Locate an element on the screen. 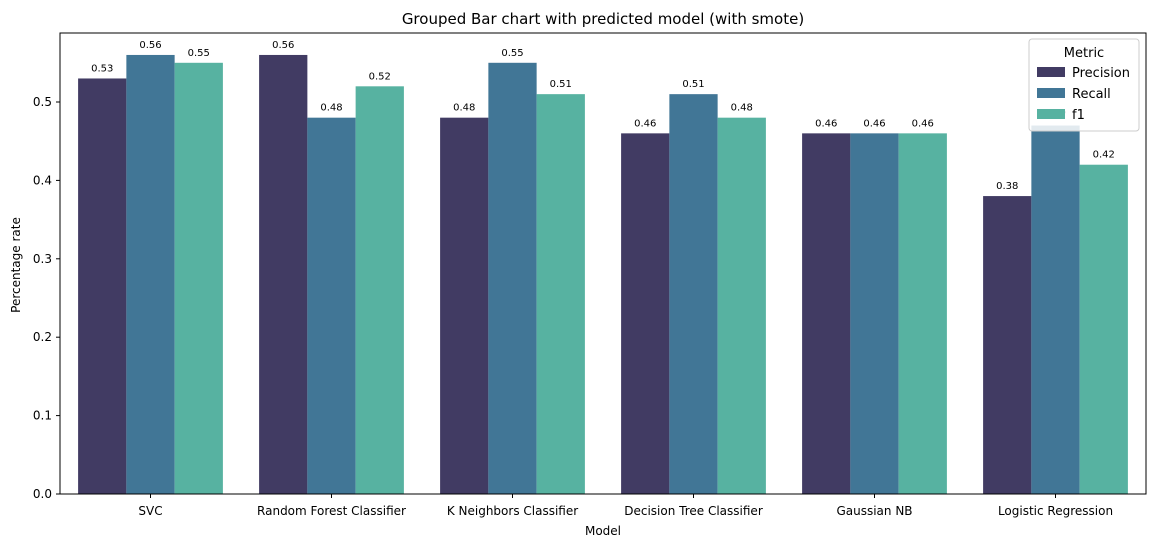  x-tick-label: Logistic Regression is located at coordinates (1055, 511).